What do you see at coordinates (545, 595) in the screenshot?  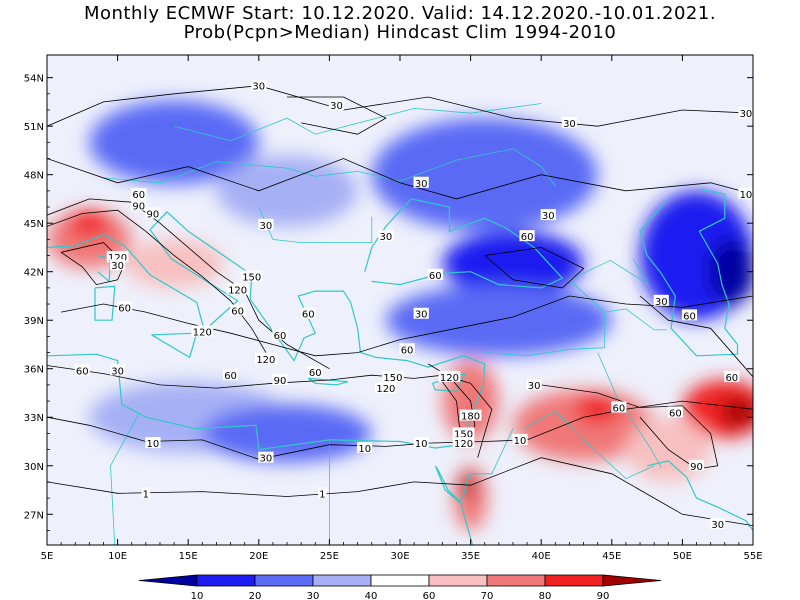 I see `colorbar-label: 80` at bounding box center [545, 595].